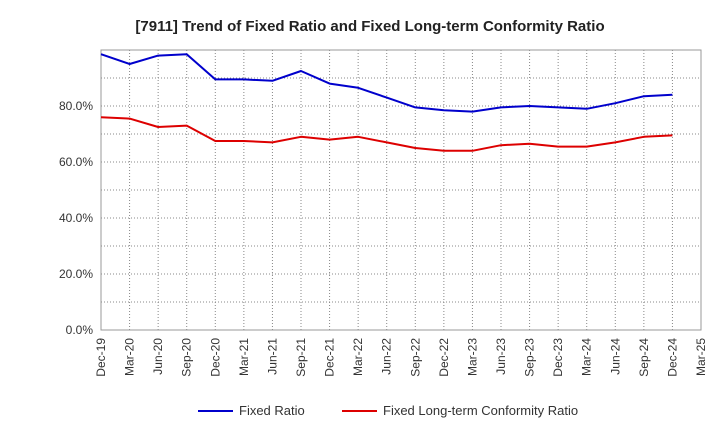 Image resolution: width=720 pixels, height=445 pixels. Describe the element at coordinates (301, 357) in the screenshot. I see `x-tick-label: Sep-21` at that location.